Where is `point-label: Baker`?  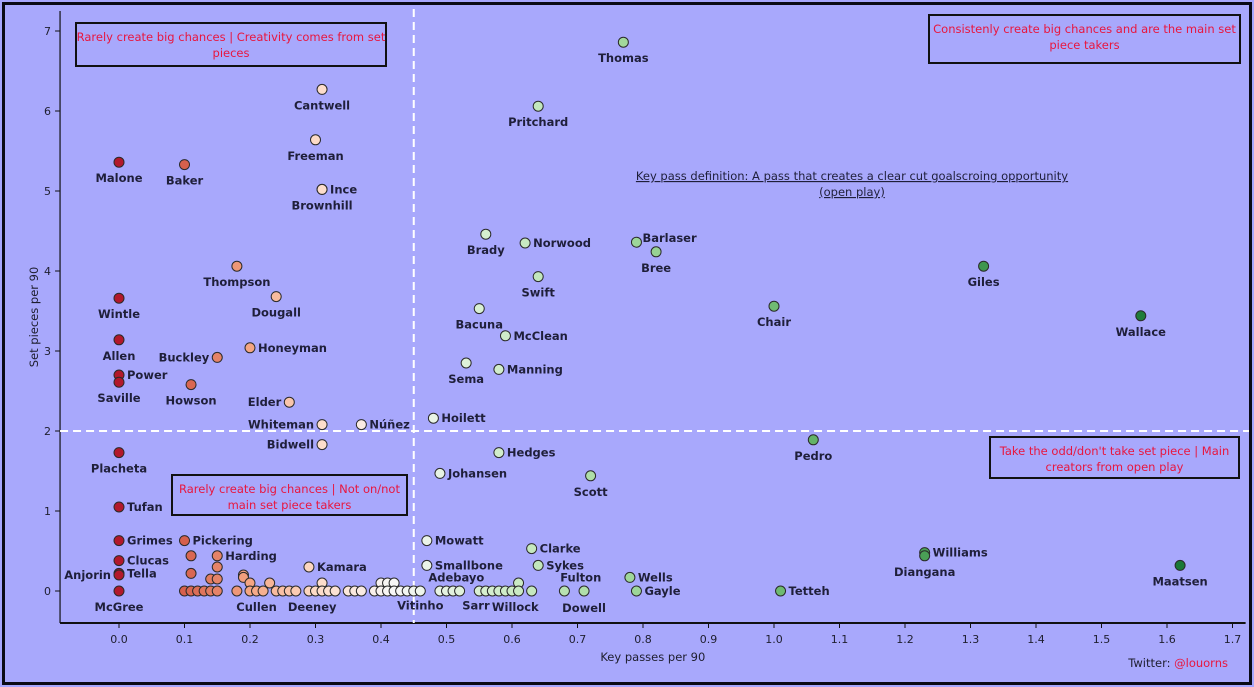
point-label: Baker is located at coordinates (185, 181).